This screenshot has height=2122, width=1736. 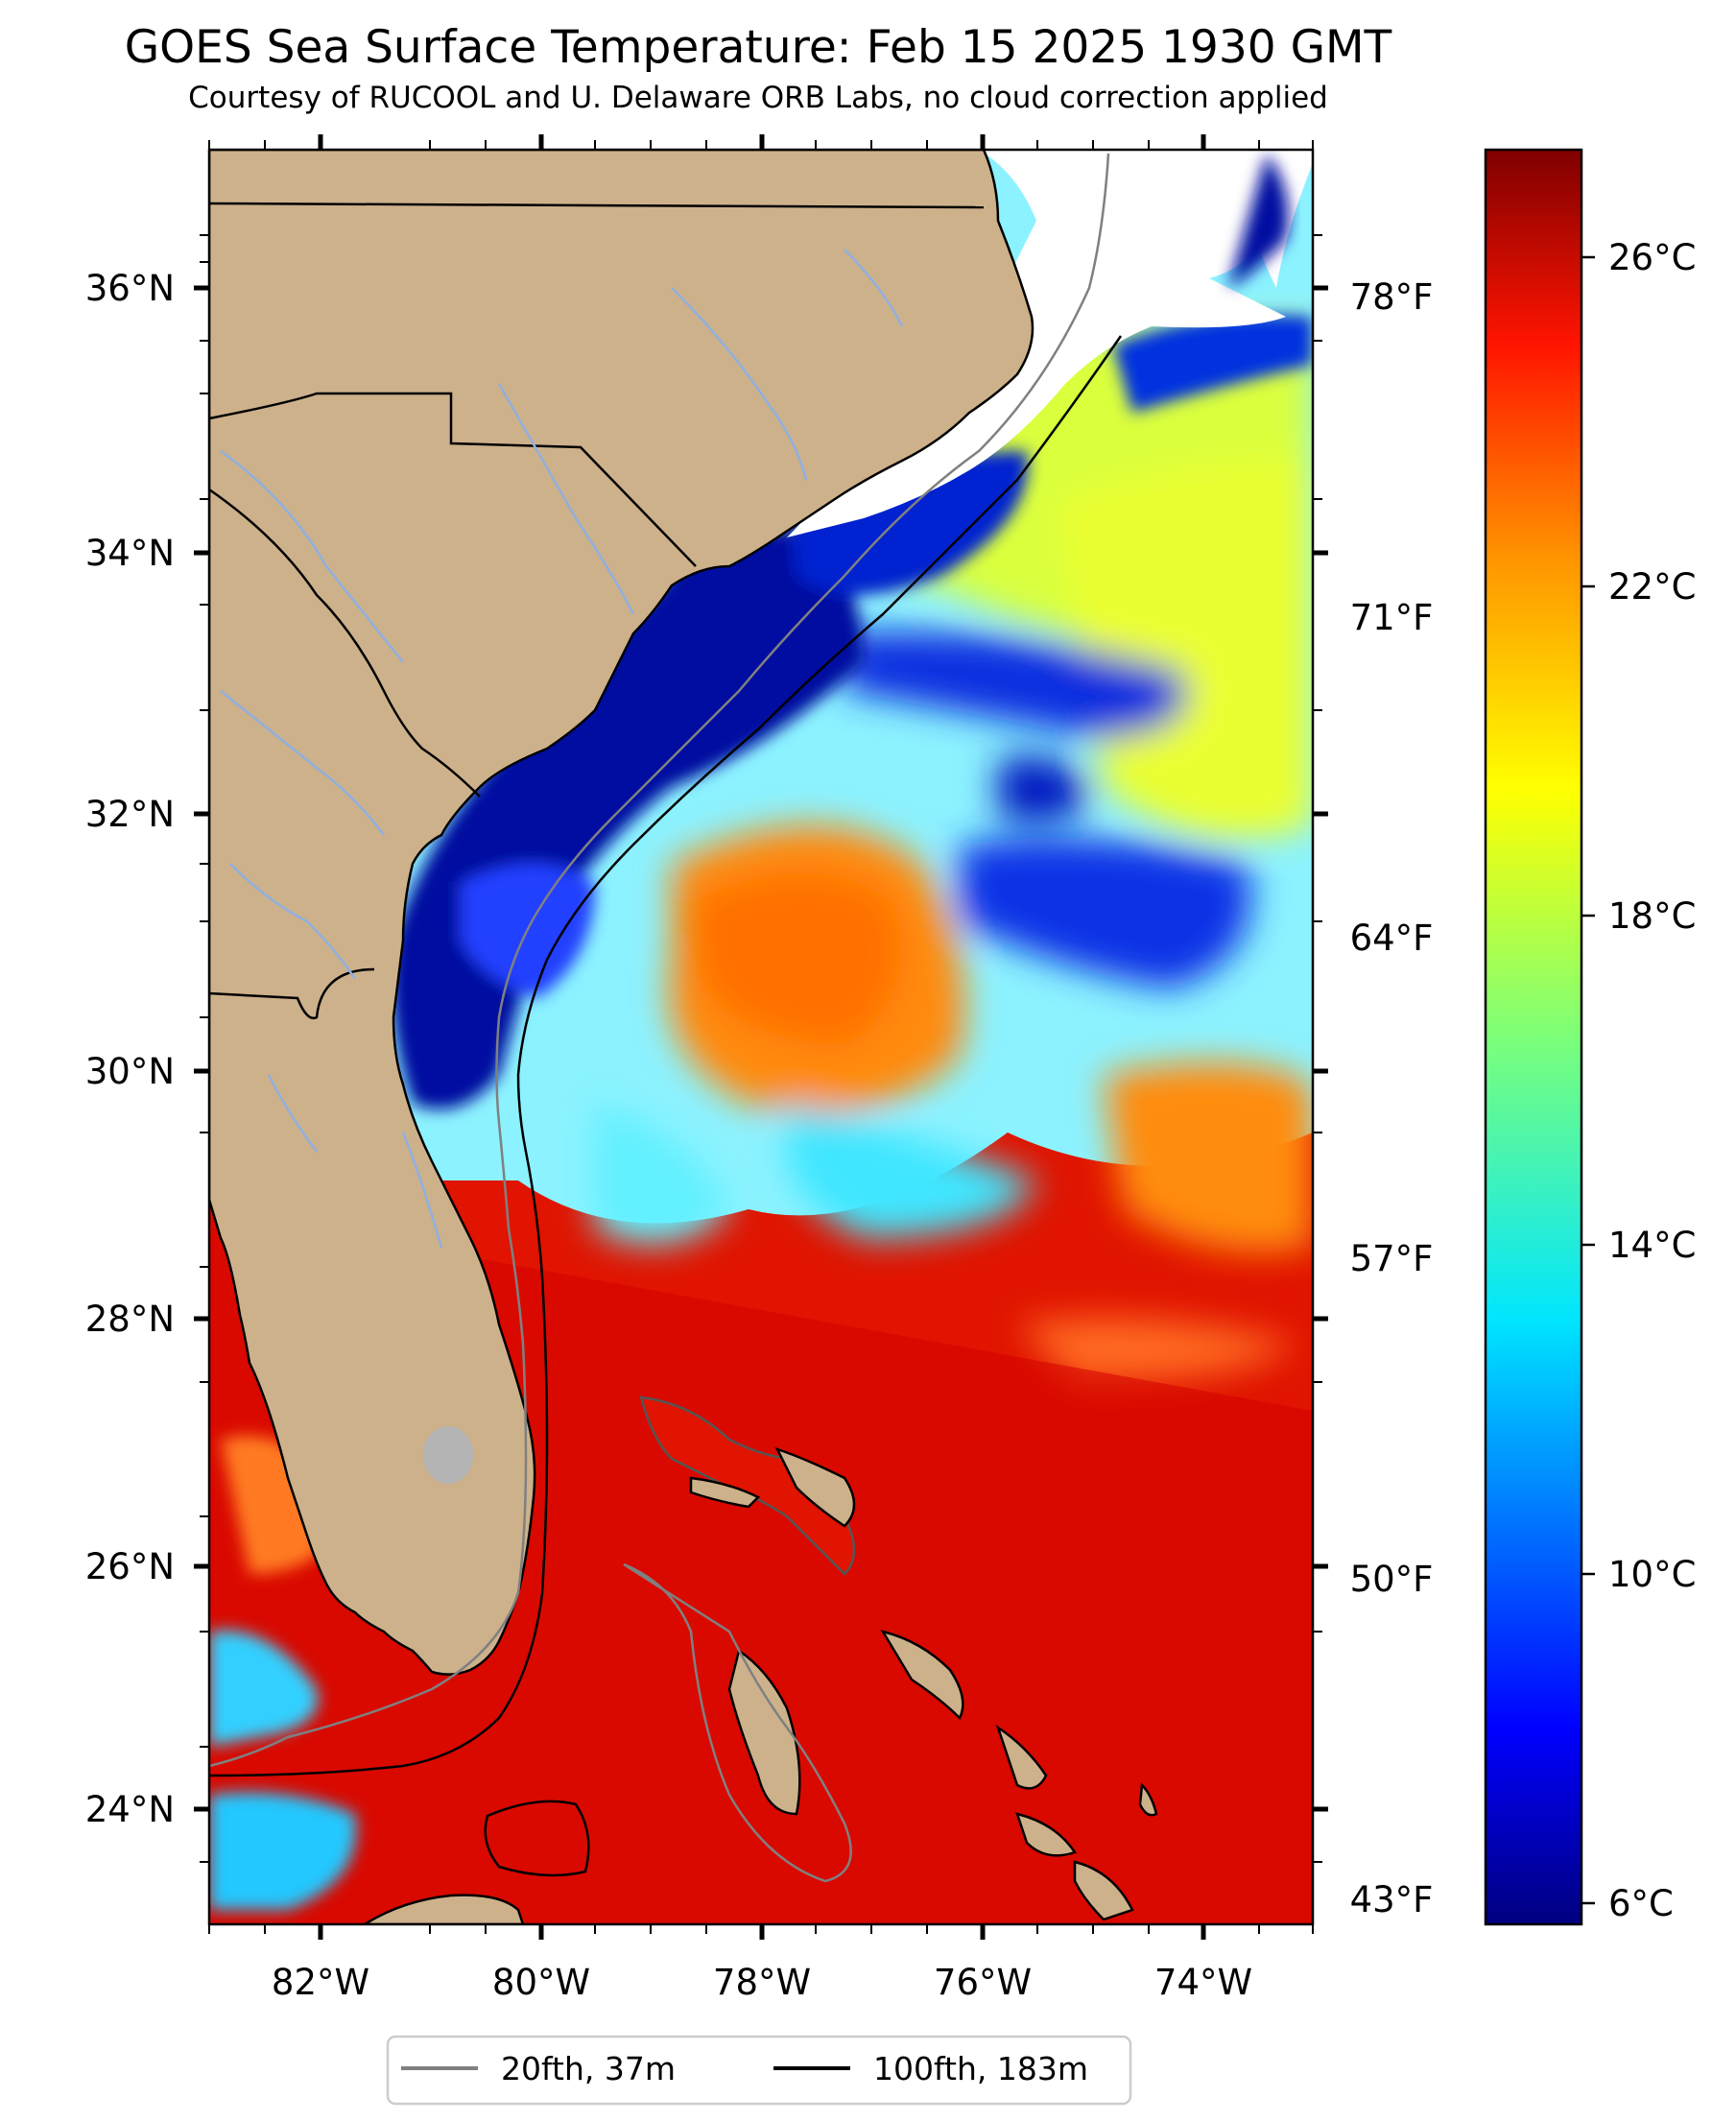 I want to click on colorbar-label: 10°C, so click(x=1652, y=1574).